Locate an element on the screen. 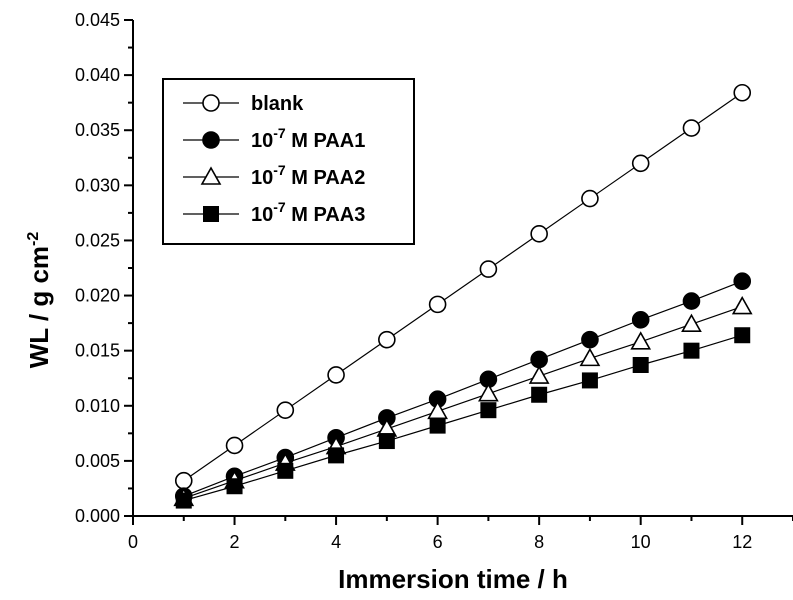 Image resolution: width=793 pixels, height=600 pixels. legend-label: 10-7 M PAA1 is located at coordinates (308, 138).